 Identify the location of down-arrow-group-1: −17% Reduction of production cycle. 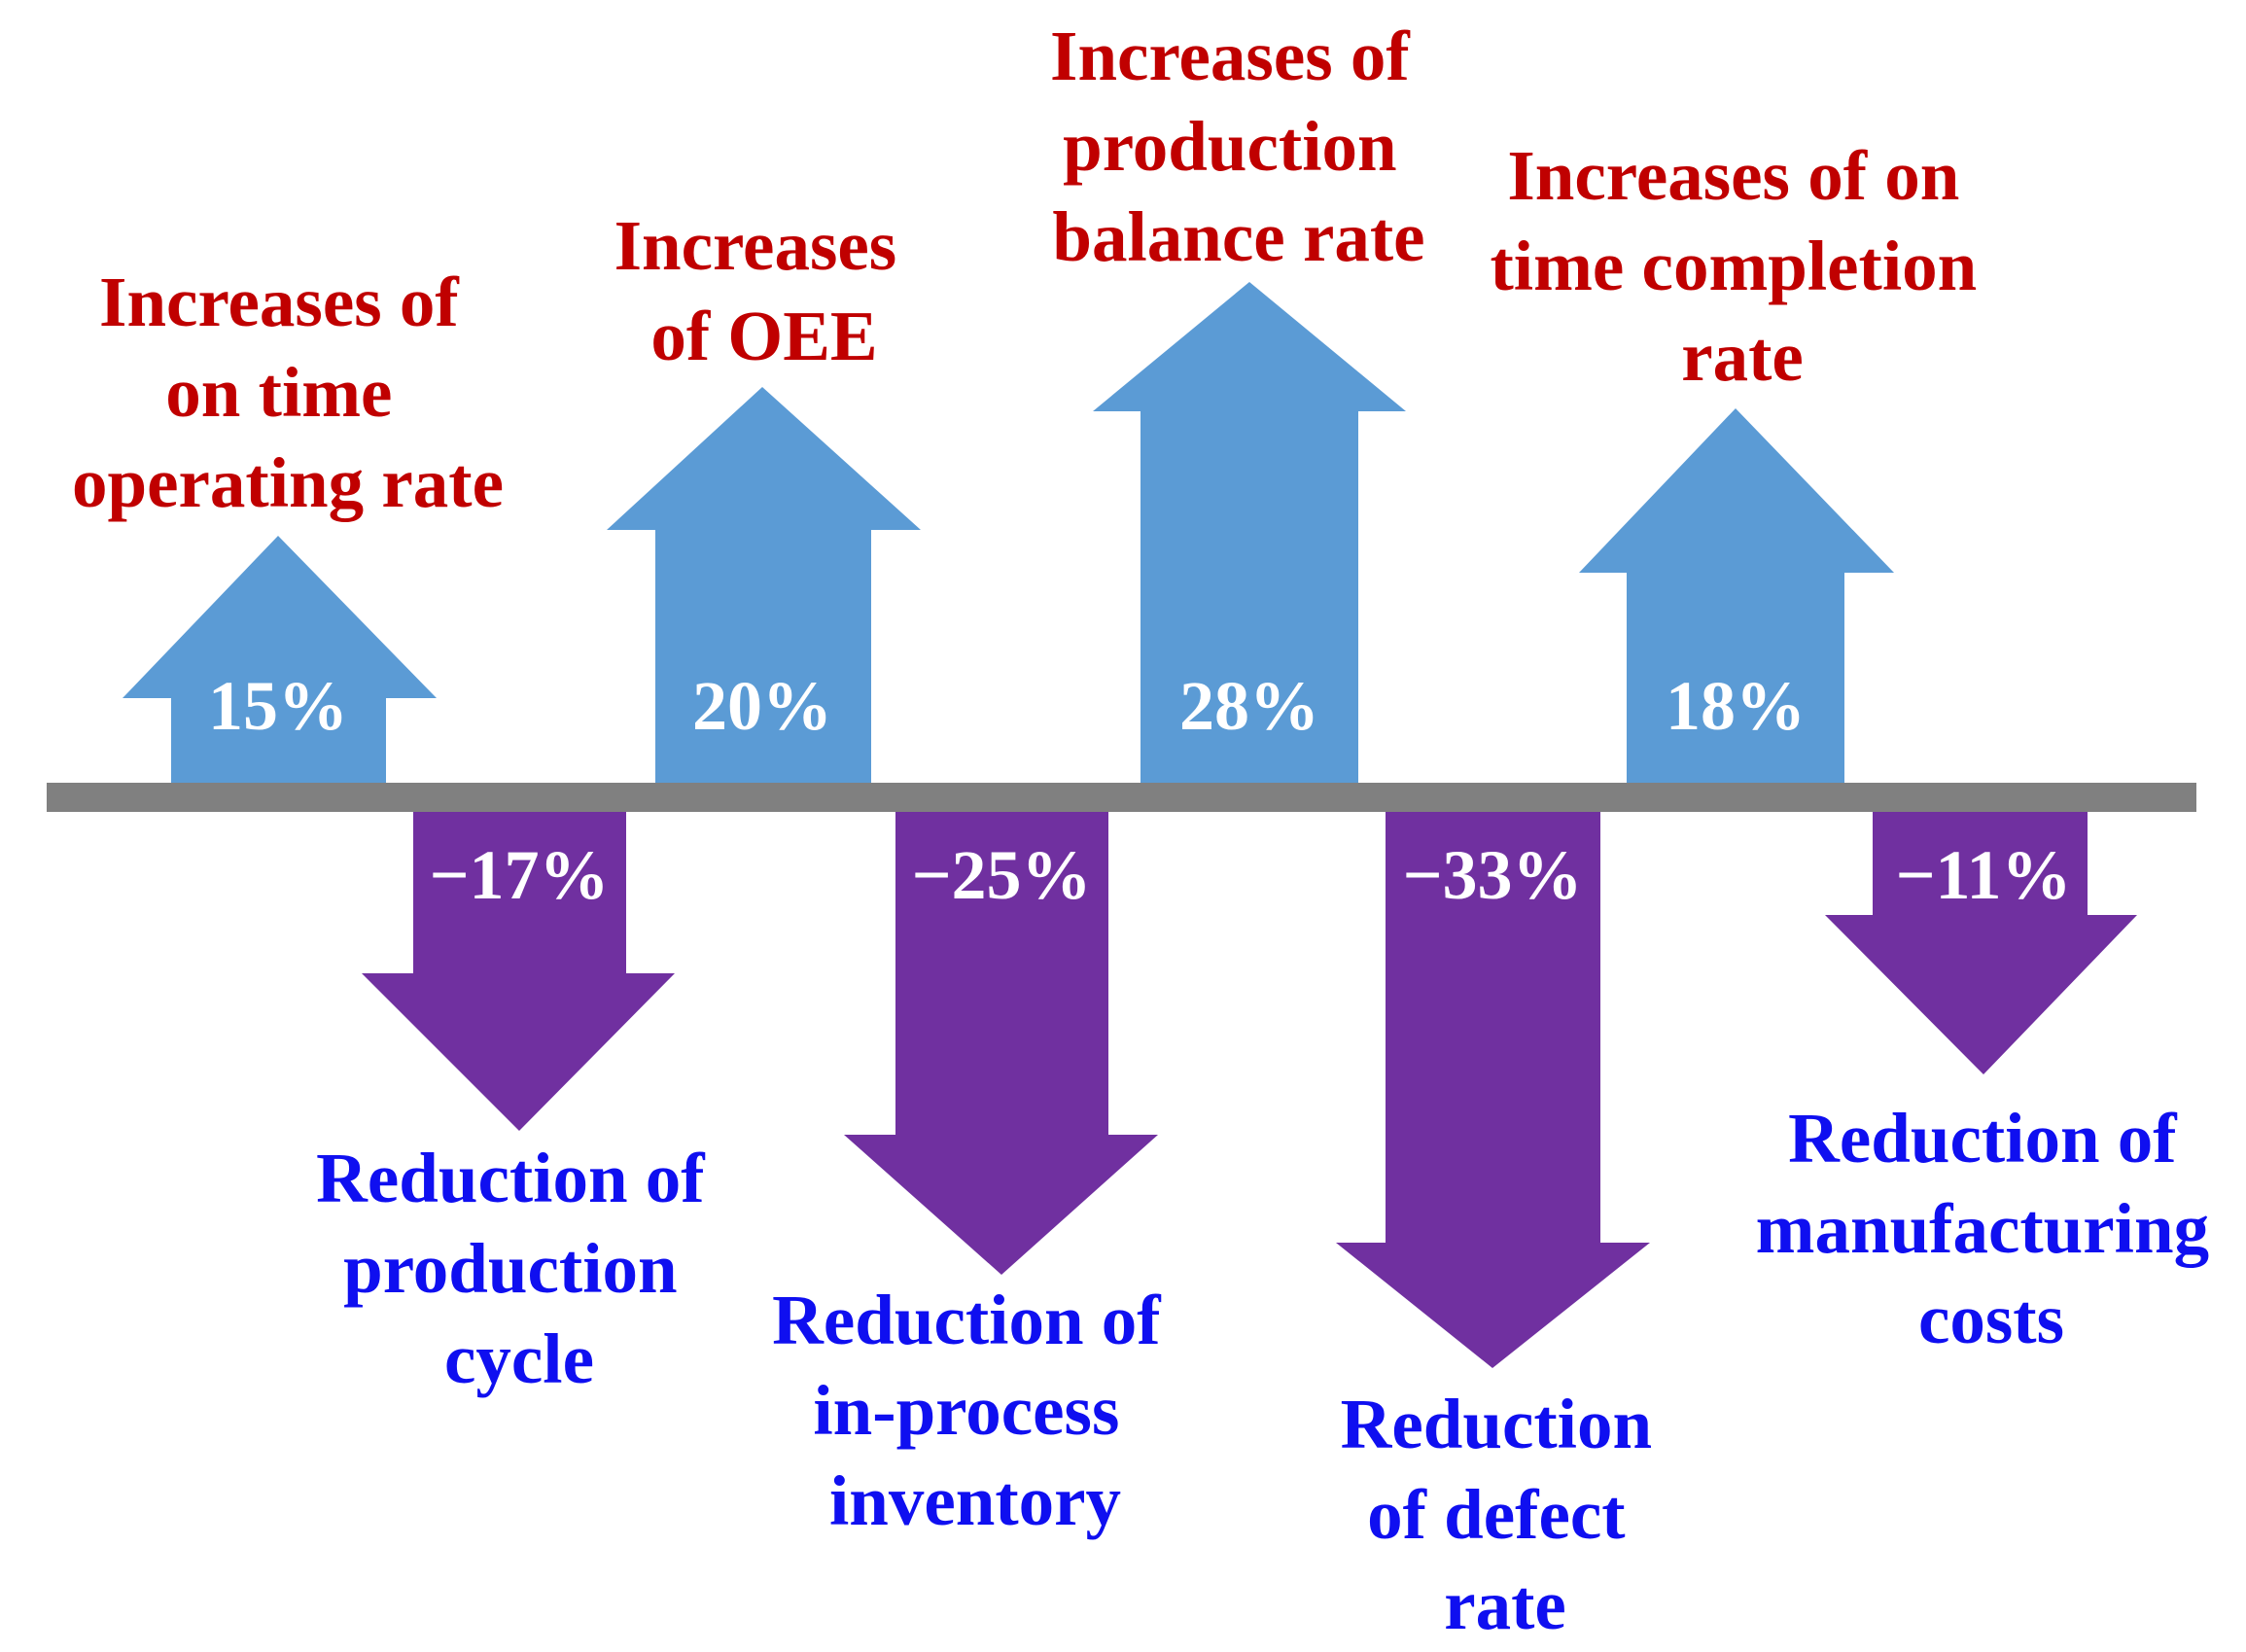
(519, 1105).